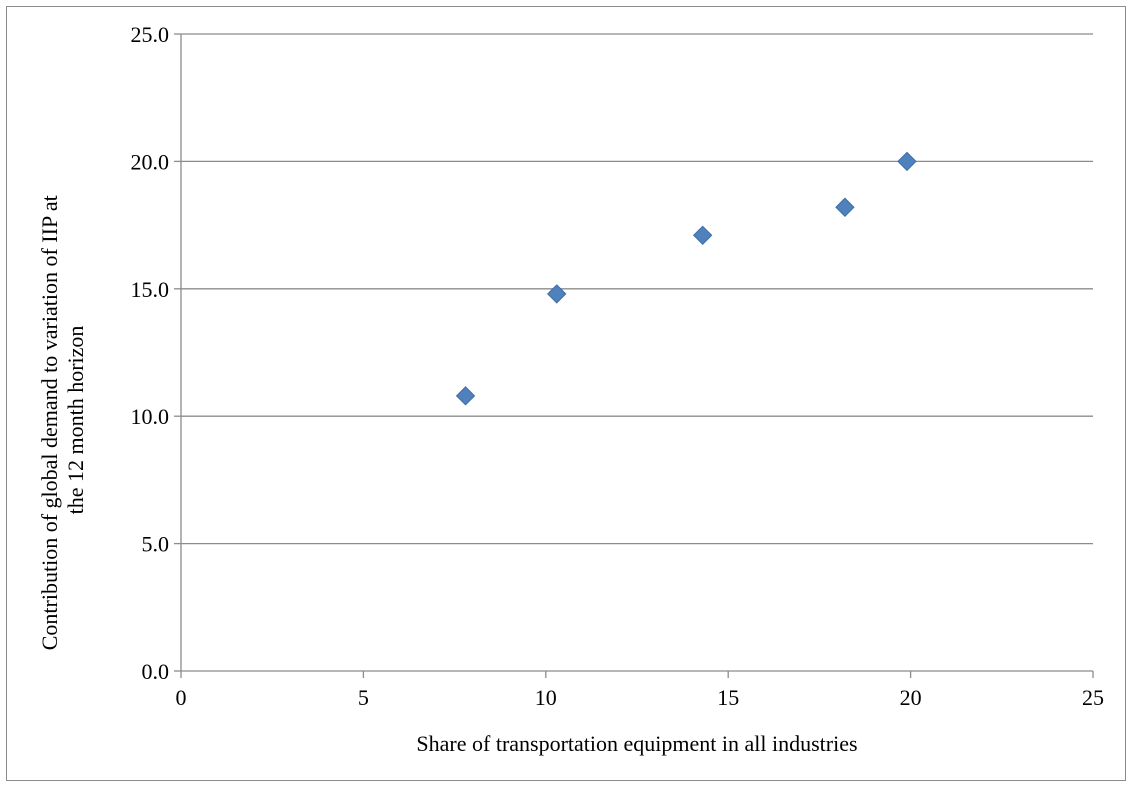  Describe the element at coordinates (156, 671) in the screenshot. I see `y-tick-label: 0.0` at that location.